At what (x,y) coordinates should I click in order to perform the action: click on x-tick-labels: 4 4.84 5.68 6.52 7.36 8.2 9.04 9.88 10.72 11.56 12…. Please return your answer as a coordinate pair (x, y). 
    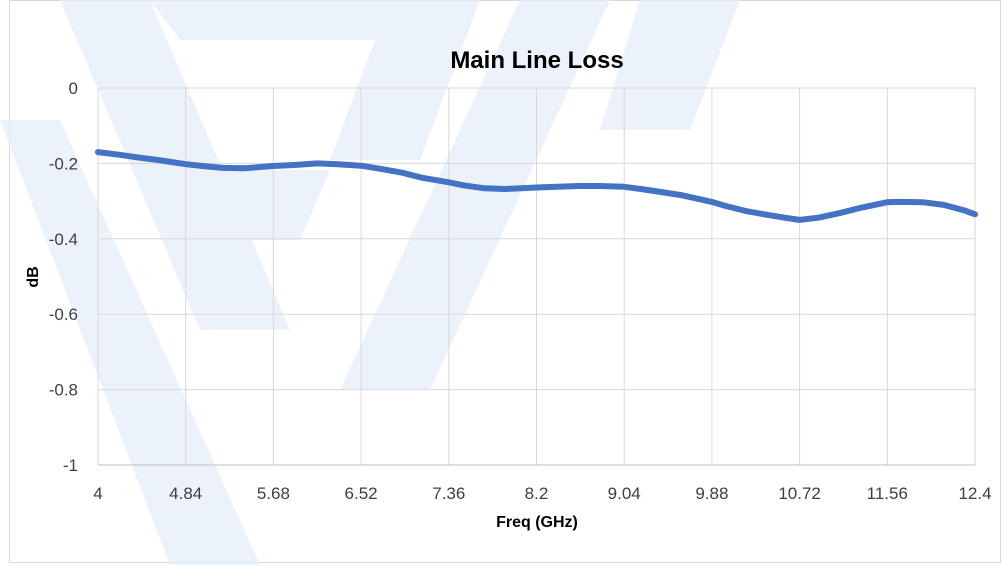
    Looking at the image, I should click on (542, 493).